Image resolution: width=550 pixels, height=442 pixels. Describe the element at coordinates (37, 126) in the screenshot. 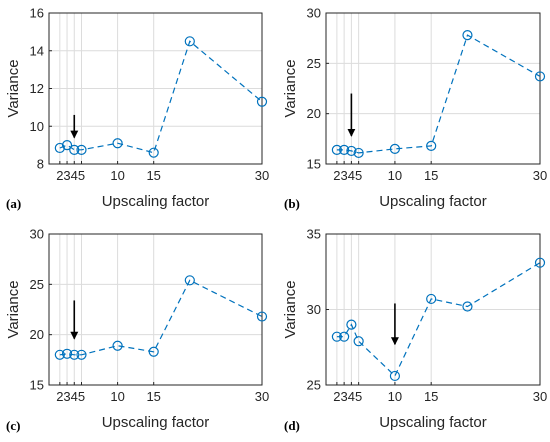

I see `y-tick-label: 10` at that location.